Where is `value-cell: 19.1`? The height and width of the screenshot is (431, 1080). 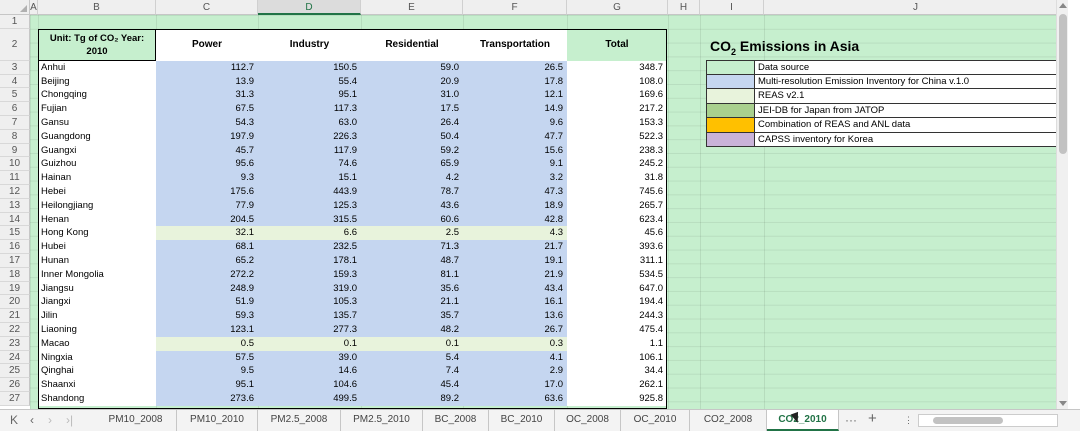 value-cell: 19.1 is located at coordinates (515, 261).